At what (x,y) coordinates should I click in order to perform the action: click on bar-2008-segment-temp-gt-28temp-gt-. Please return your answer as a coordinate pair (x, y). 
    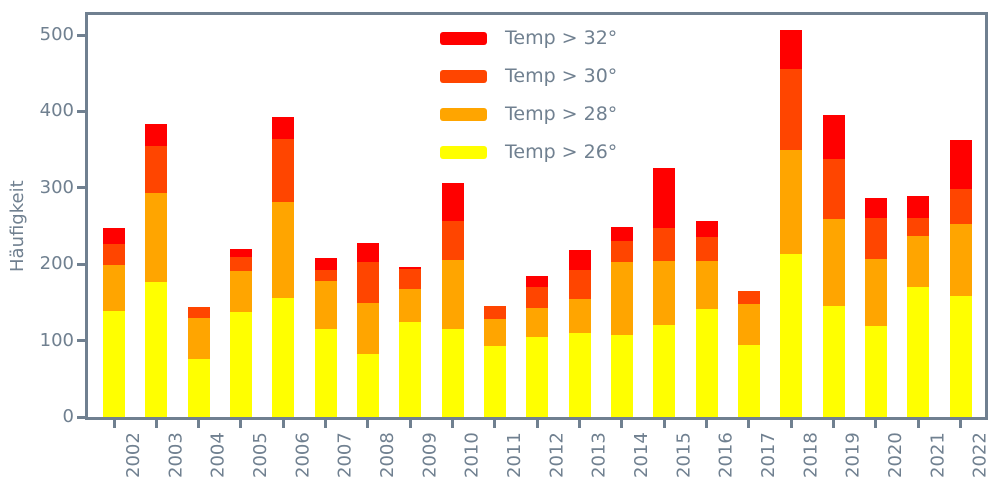
    Looking at the image, I should click on (367, 328).